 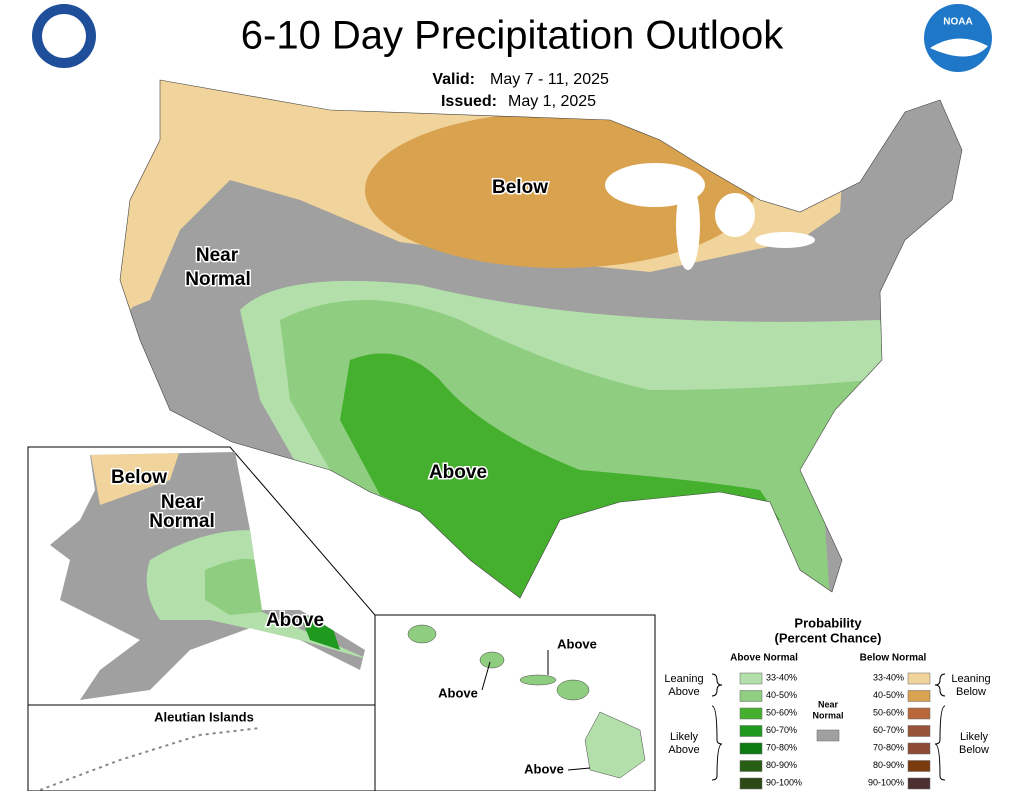 I want to click on legend-braces, so click(x=828, y=727).